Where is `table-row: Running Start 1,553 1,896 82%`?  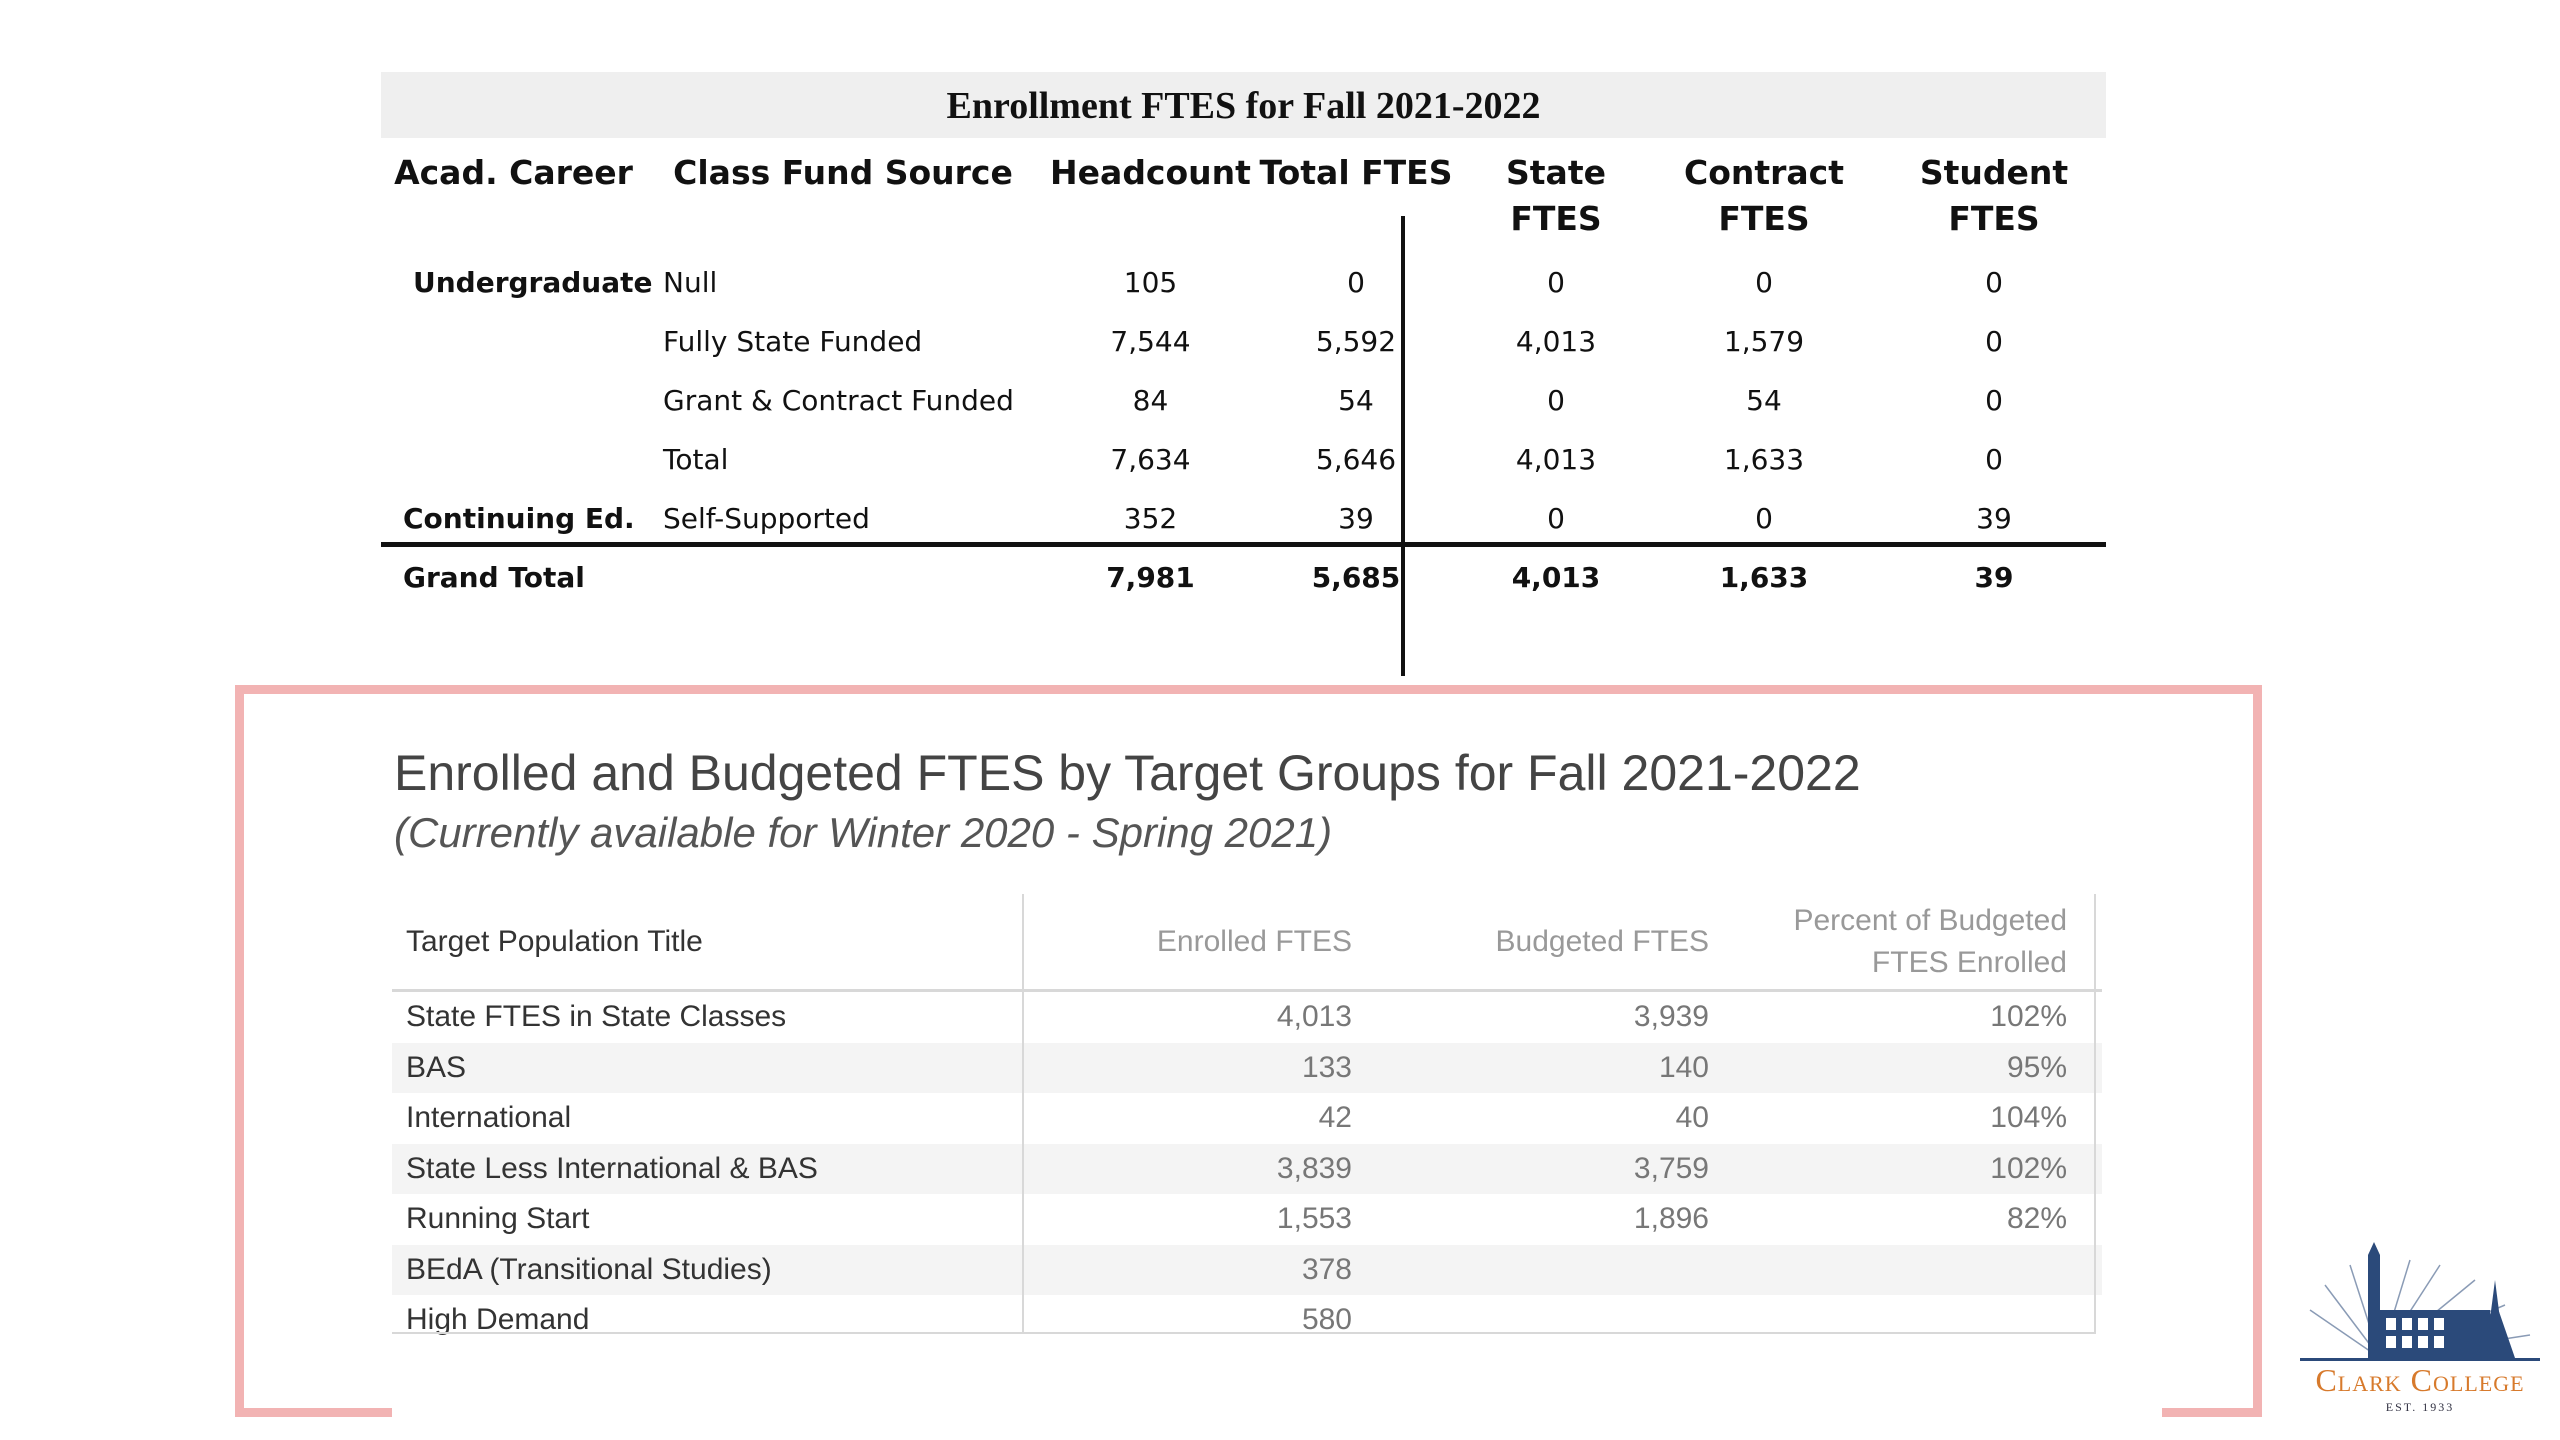
table-row: Running Start 1,553 1,896 82% is located at coordinates (1247, 1219).